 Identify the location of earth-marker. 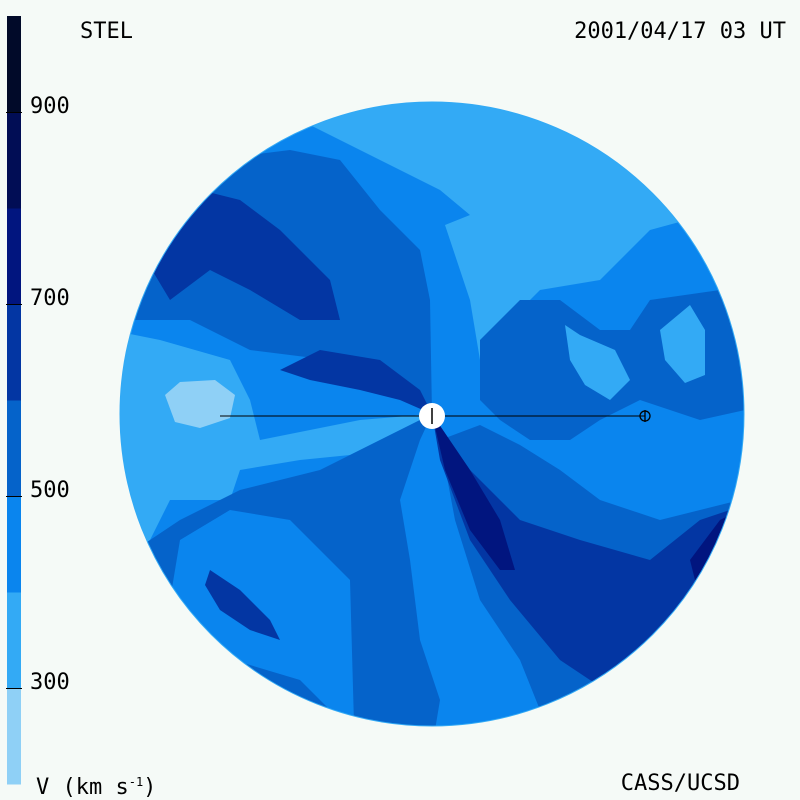
(645, 416).